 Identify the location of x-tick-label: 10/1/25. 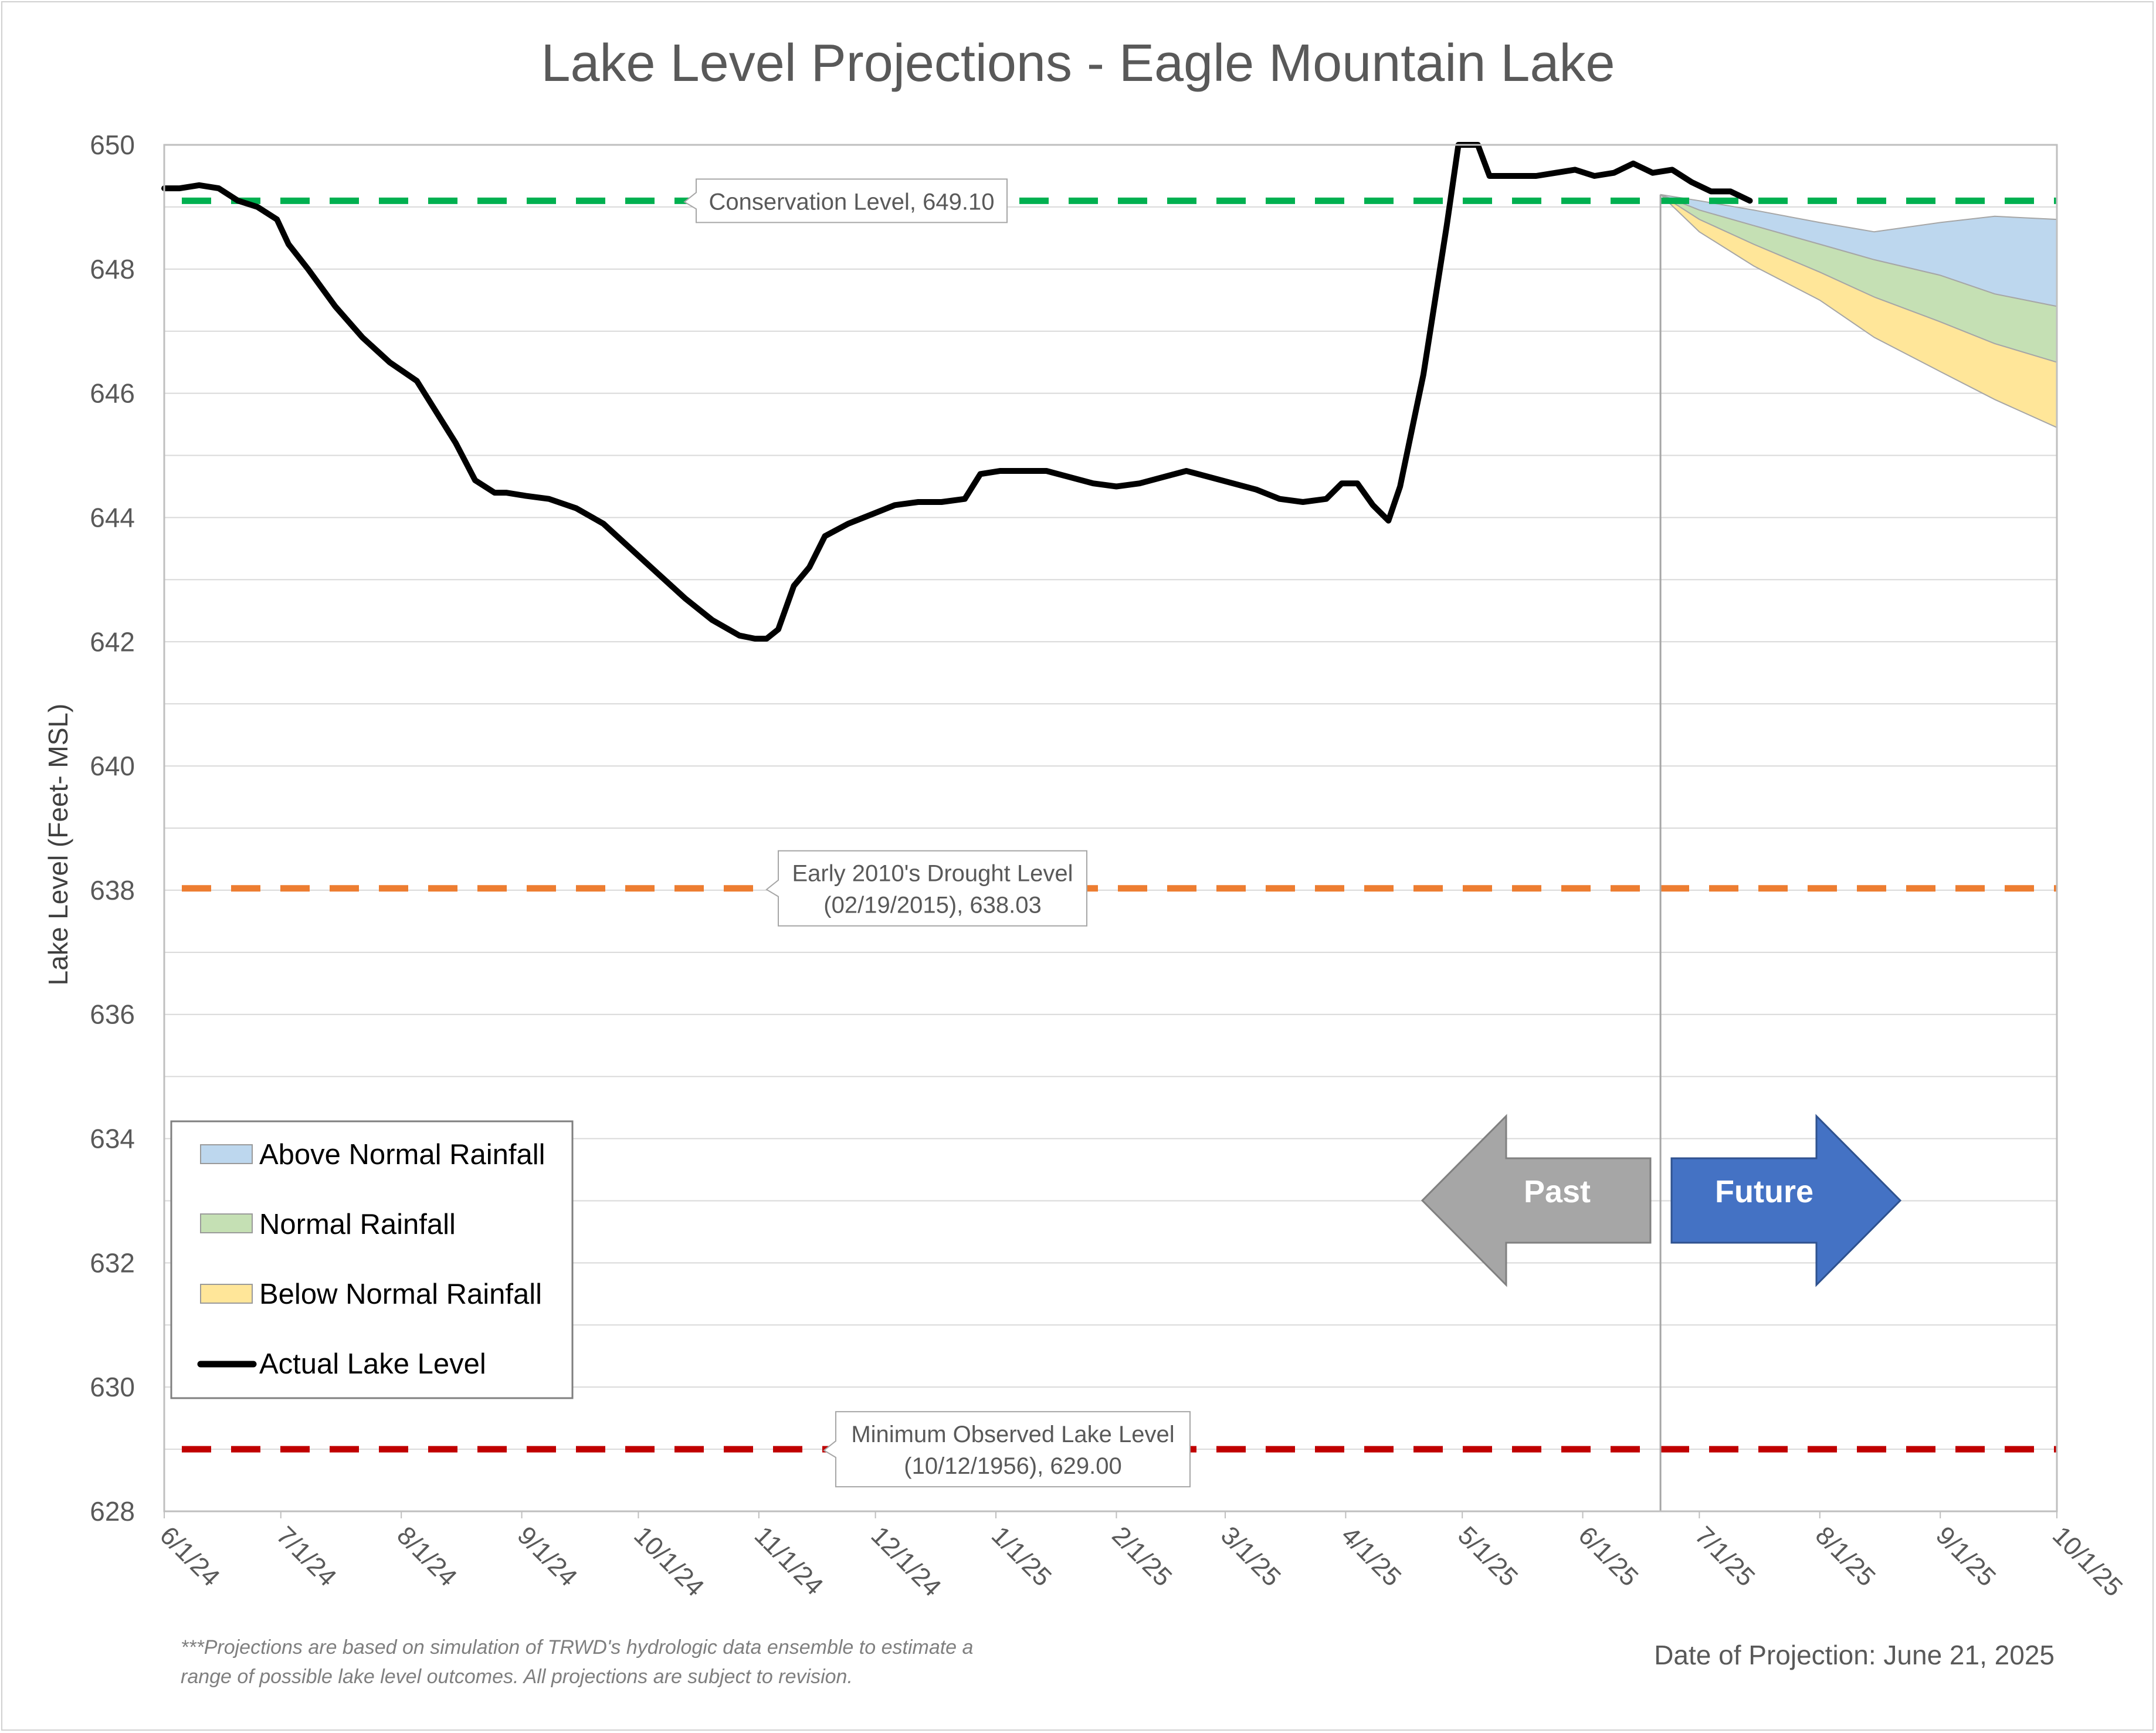
(2087, 1562).